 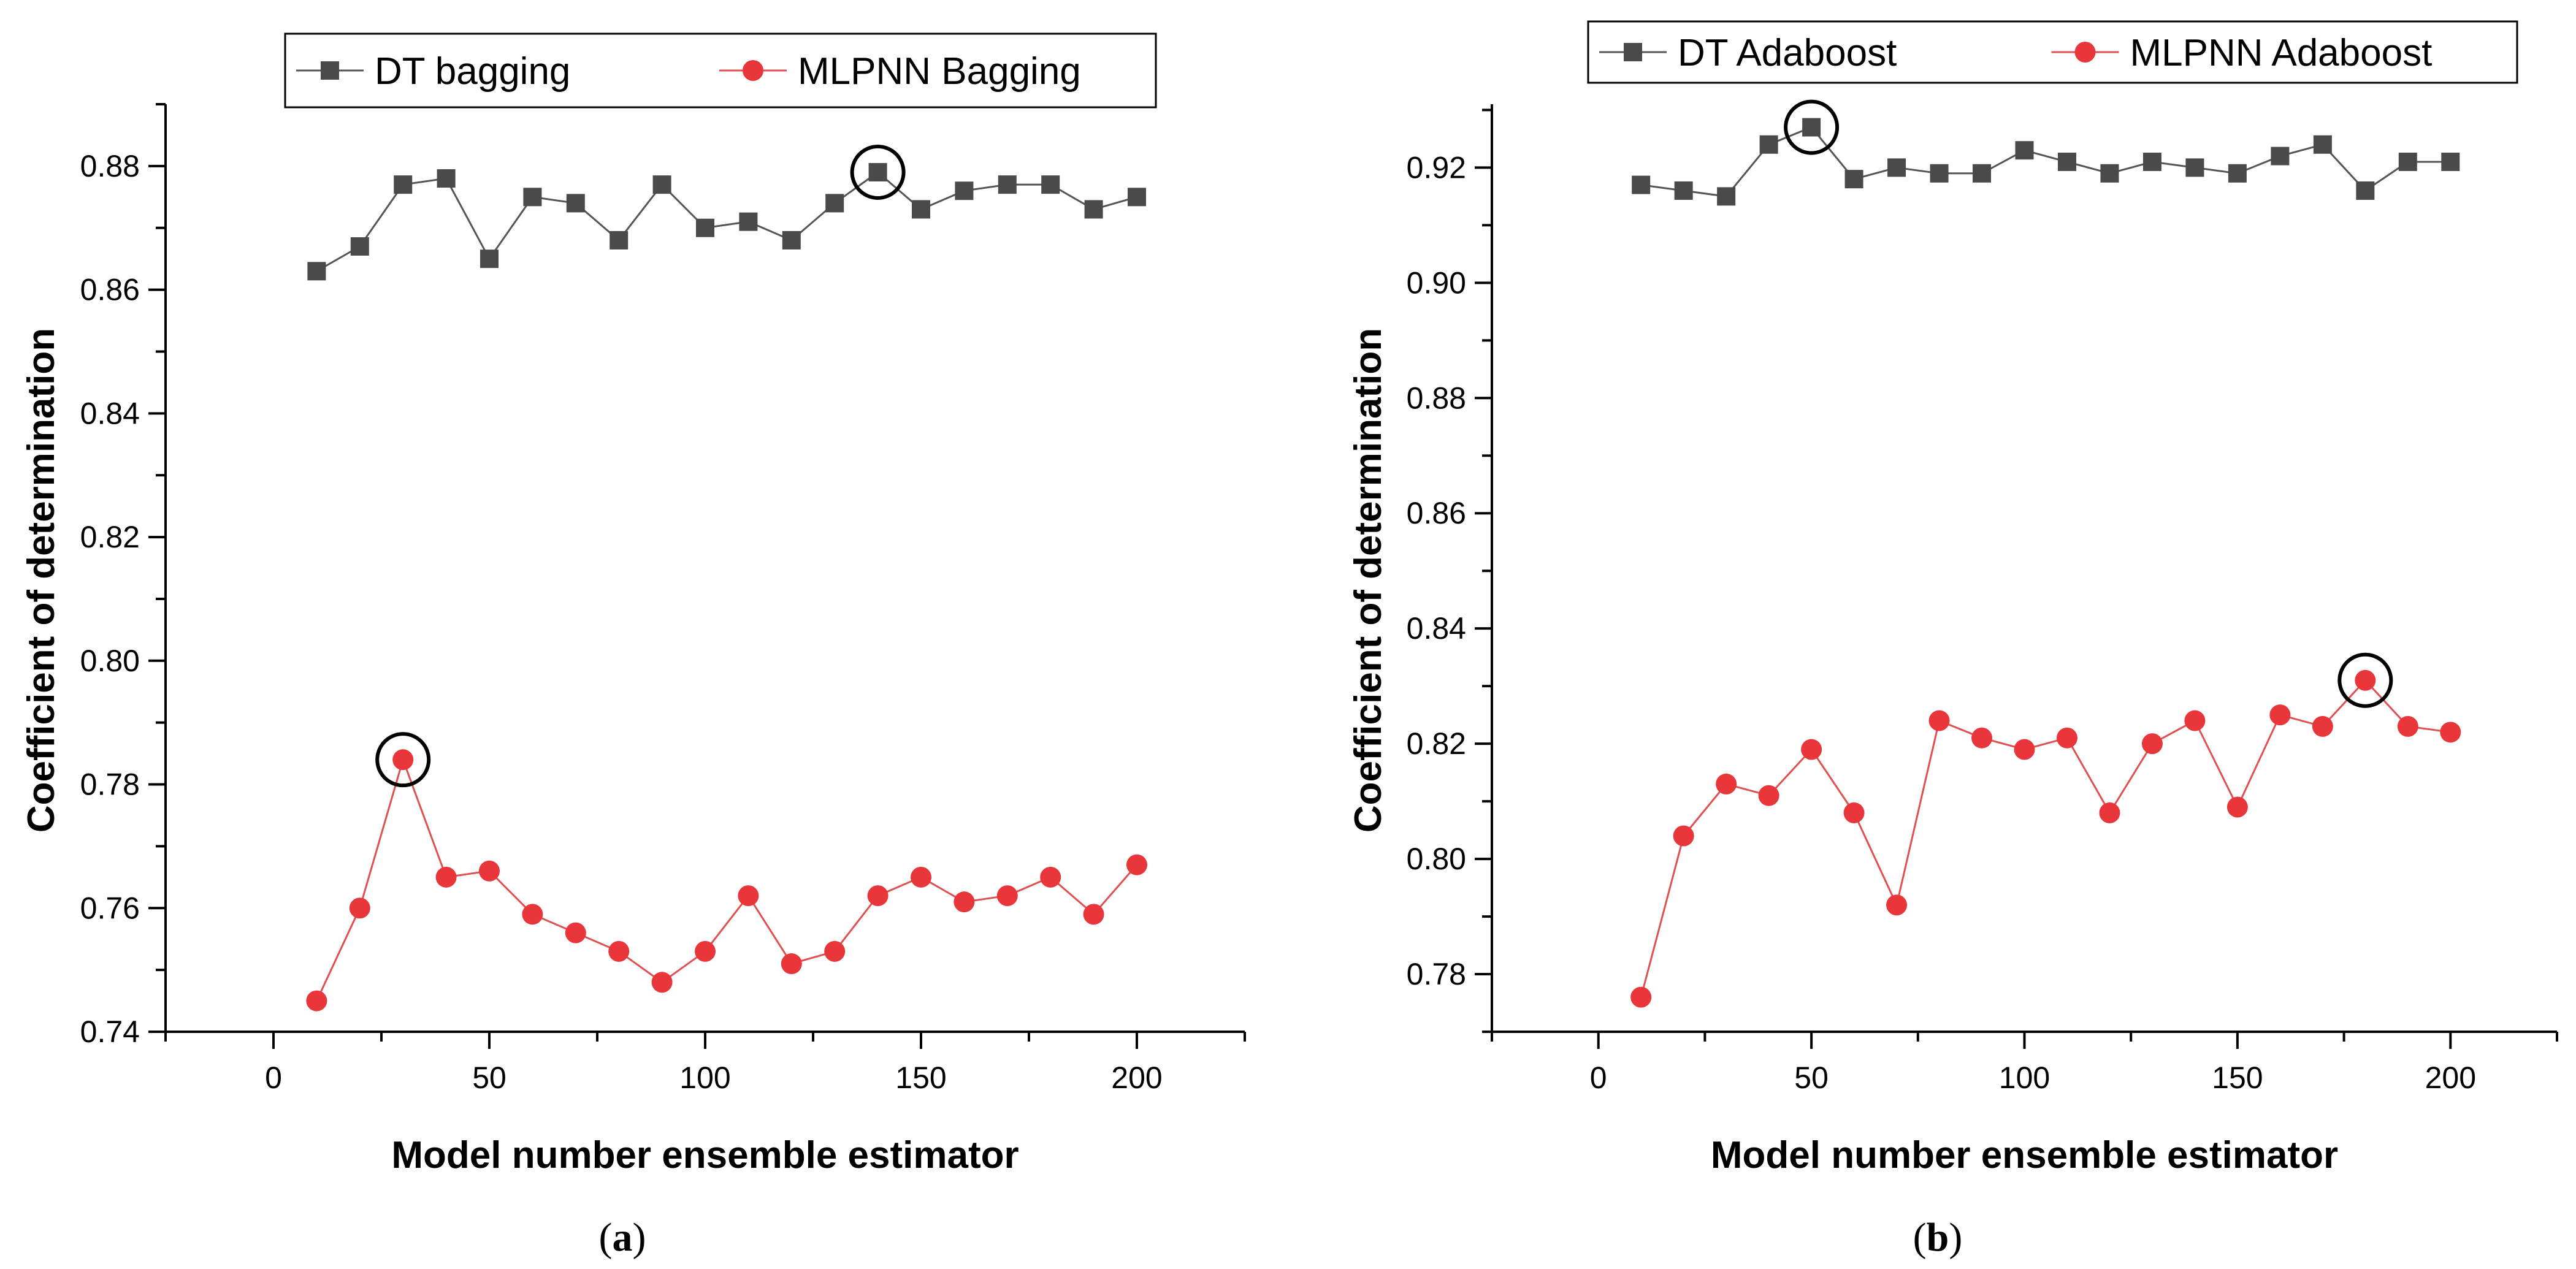 I want to click on legend-label: DT Adaboost, so click(x=1787, y=53).